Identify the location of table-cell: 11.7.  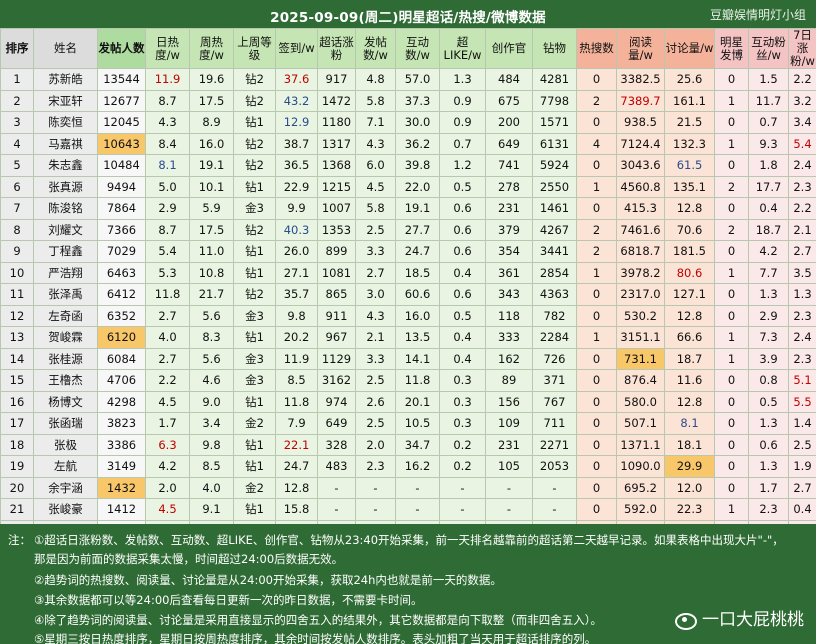
(768, 100).